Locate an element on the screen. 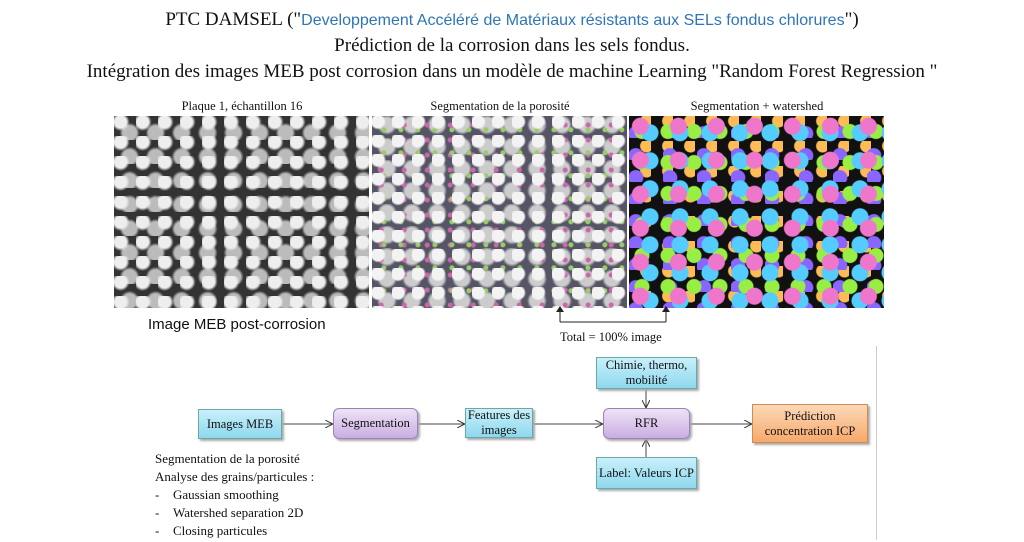  caption-segmentation: Segmentation de la porosité is located at coordinates (500, 106).